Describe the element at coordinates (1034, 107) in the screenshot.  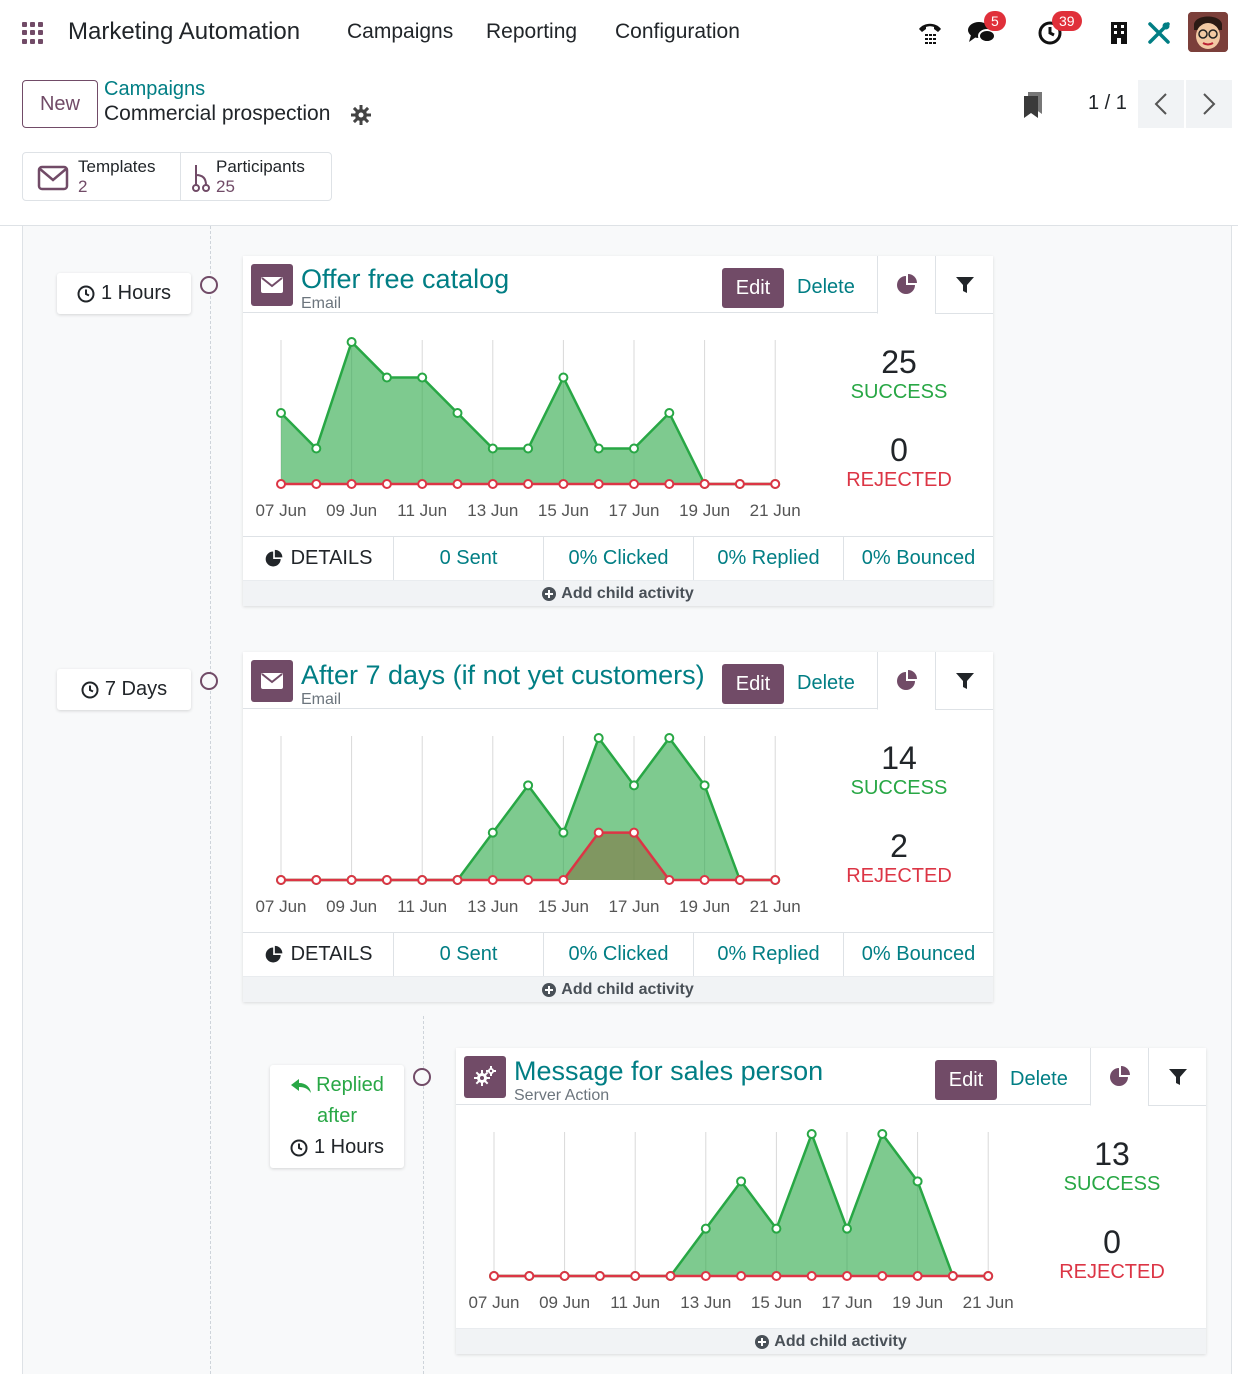
I see `bookmark-icon` at that location.